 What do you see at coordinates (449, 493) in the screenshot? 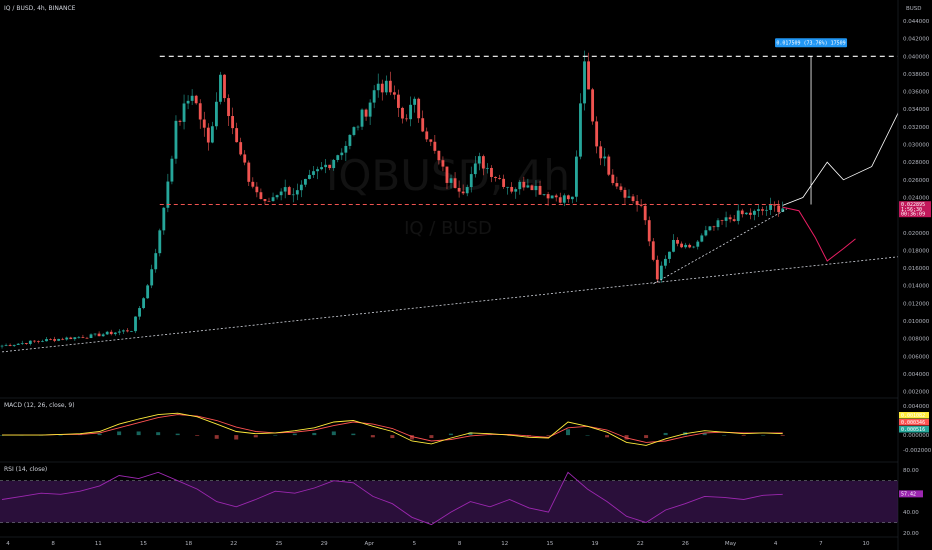
I see `rsi-pane` at bounding box center [449, 493].